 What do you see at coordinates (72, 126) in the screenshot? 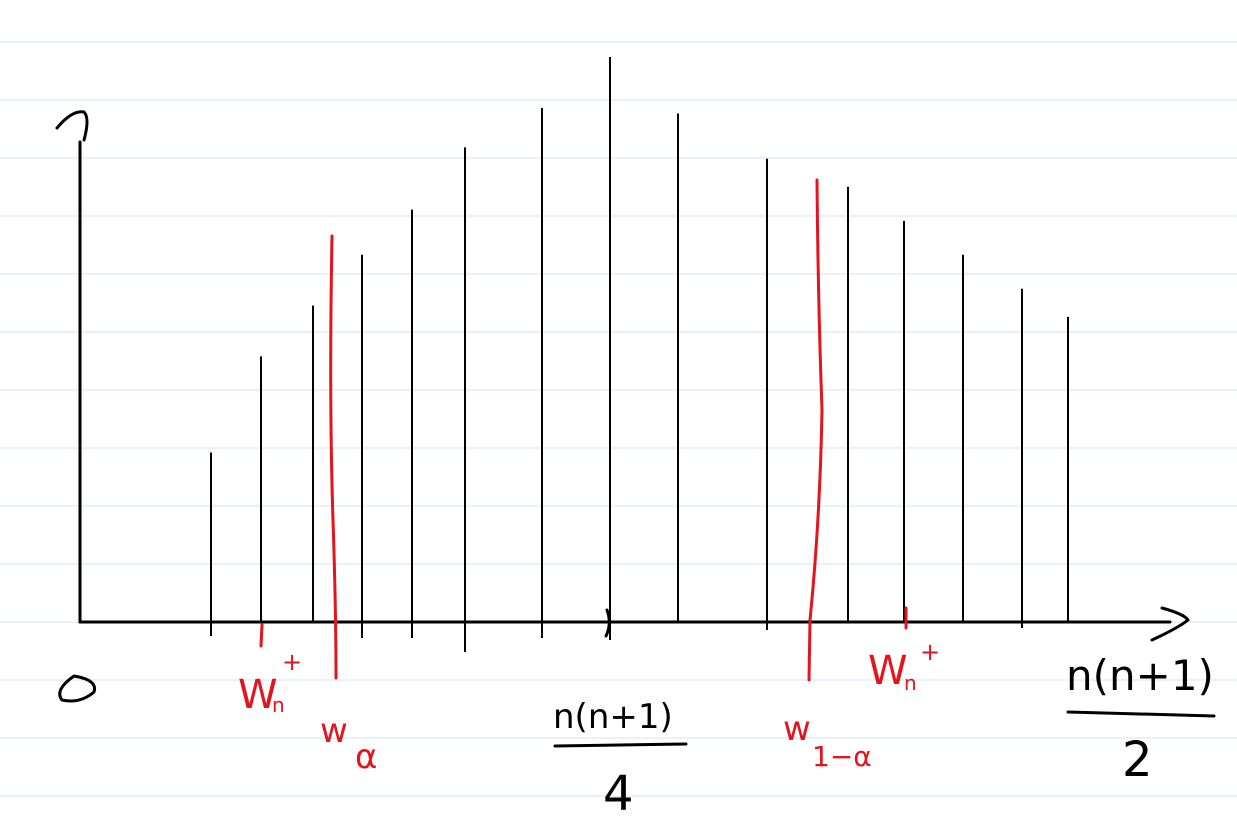
I see `y-axis-arrow-icon` at bounding box center [72, 126].